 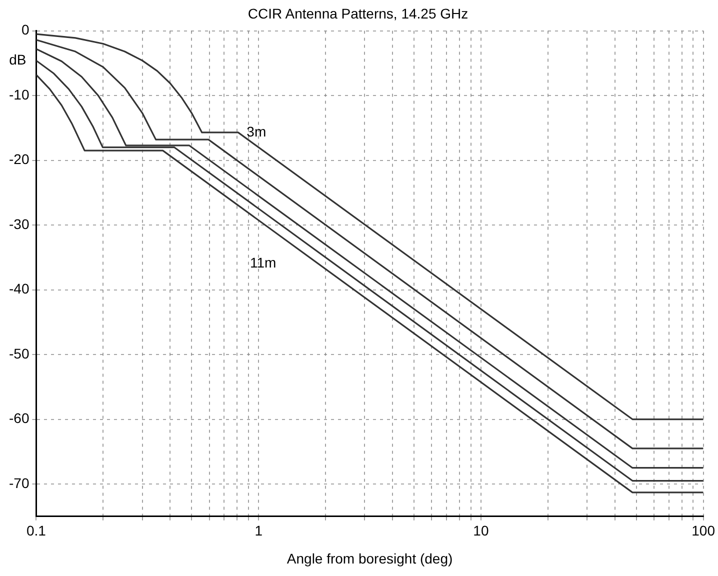 I want to click on y-tick-label: -30, so click(x=19, y=224).